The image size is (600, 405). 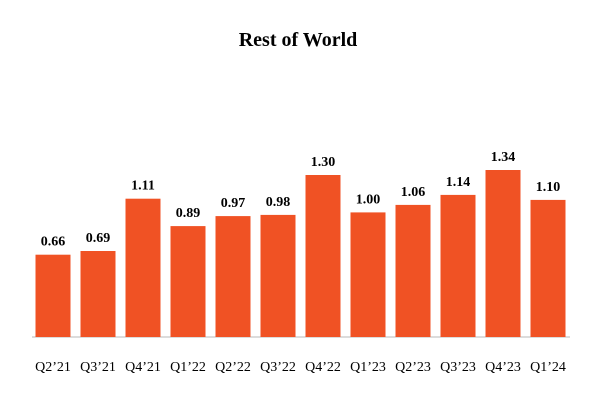 What do you see at coordinates (53, 295) in the screenshot?
I see `bar-Q2’21` at bounding box center [53, 295].